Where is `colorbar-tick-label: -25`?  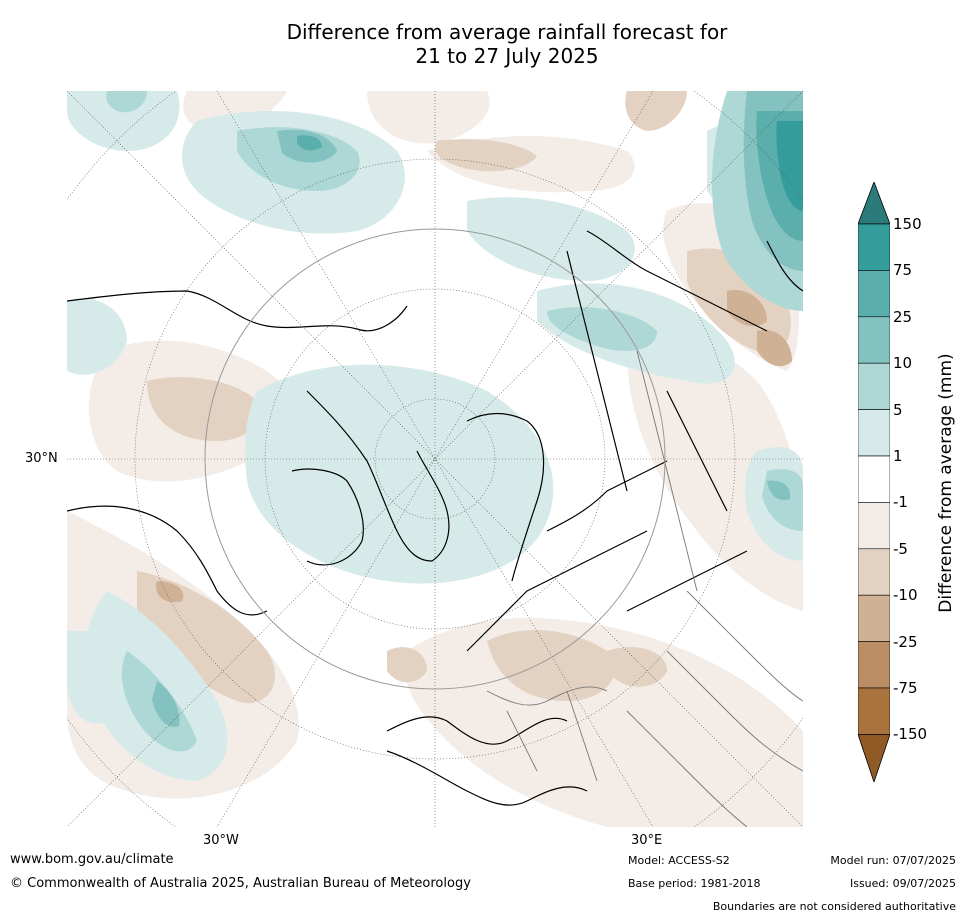 colorbar-tick-label: -25 is located at coordinates (905, 641).